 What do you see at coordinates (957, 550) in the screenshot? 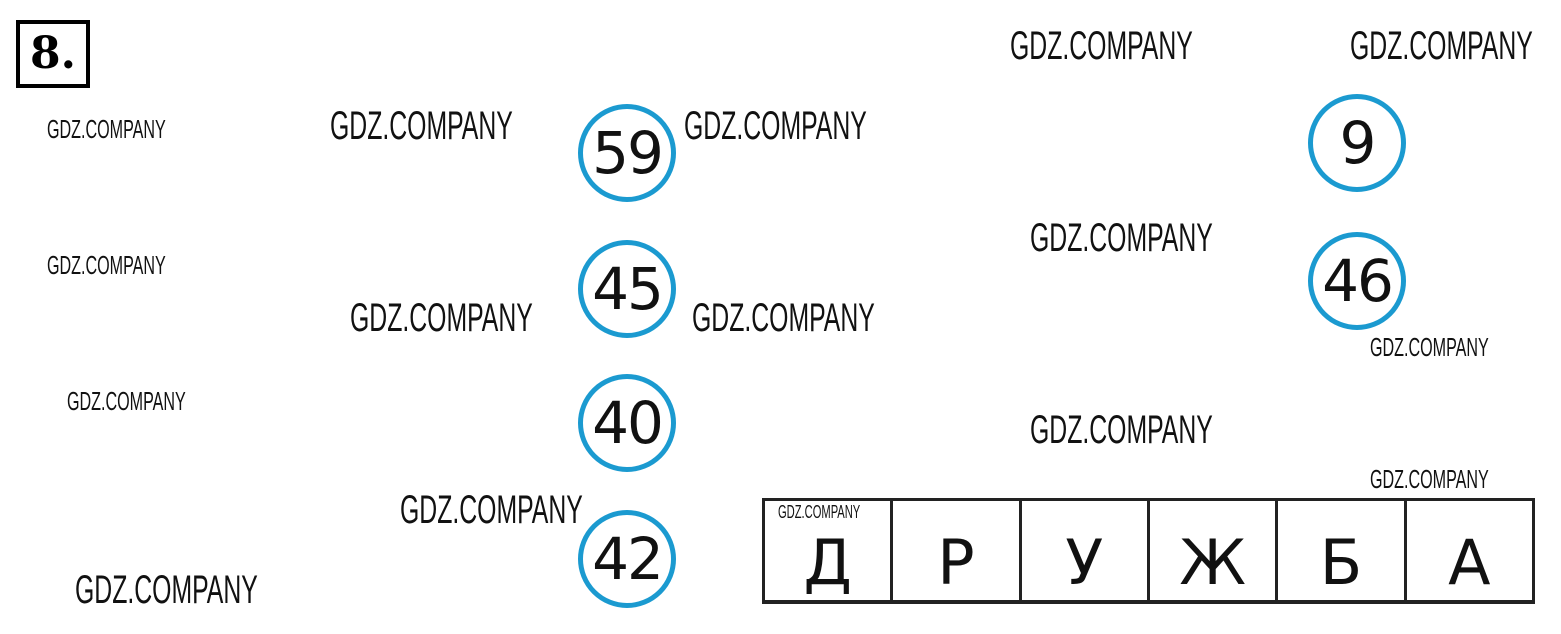
I see `letter-cell: Р` at bounding box center [957, 550].